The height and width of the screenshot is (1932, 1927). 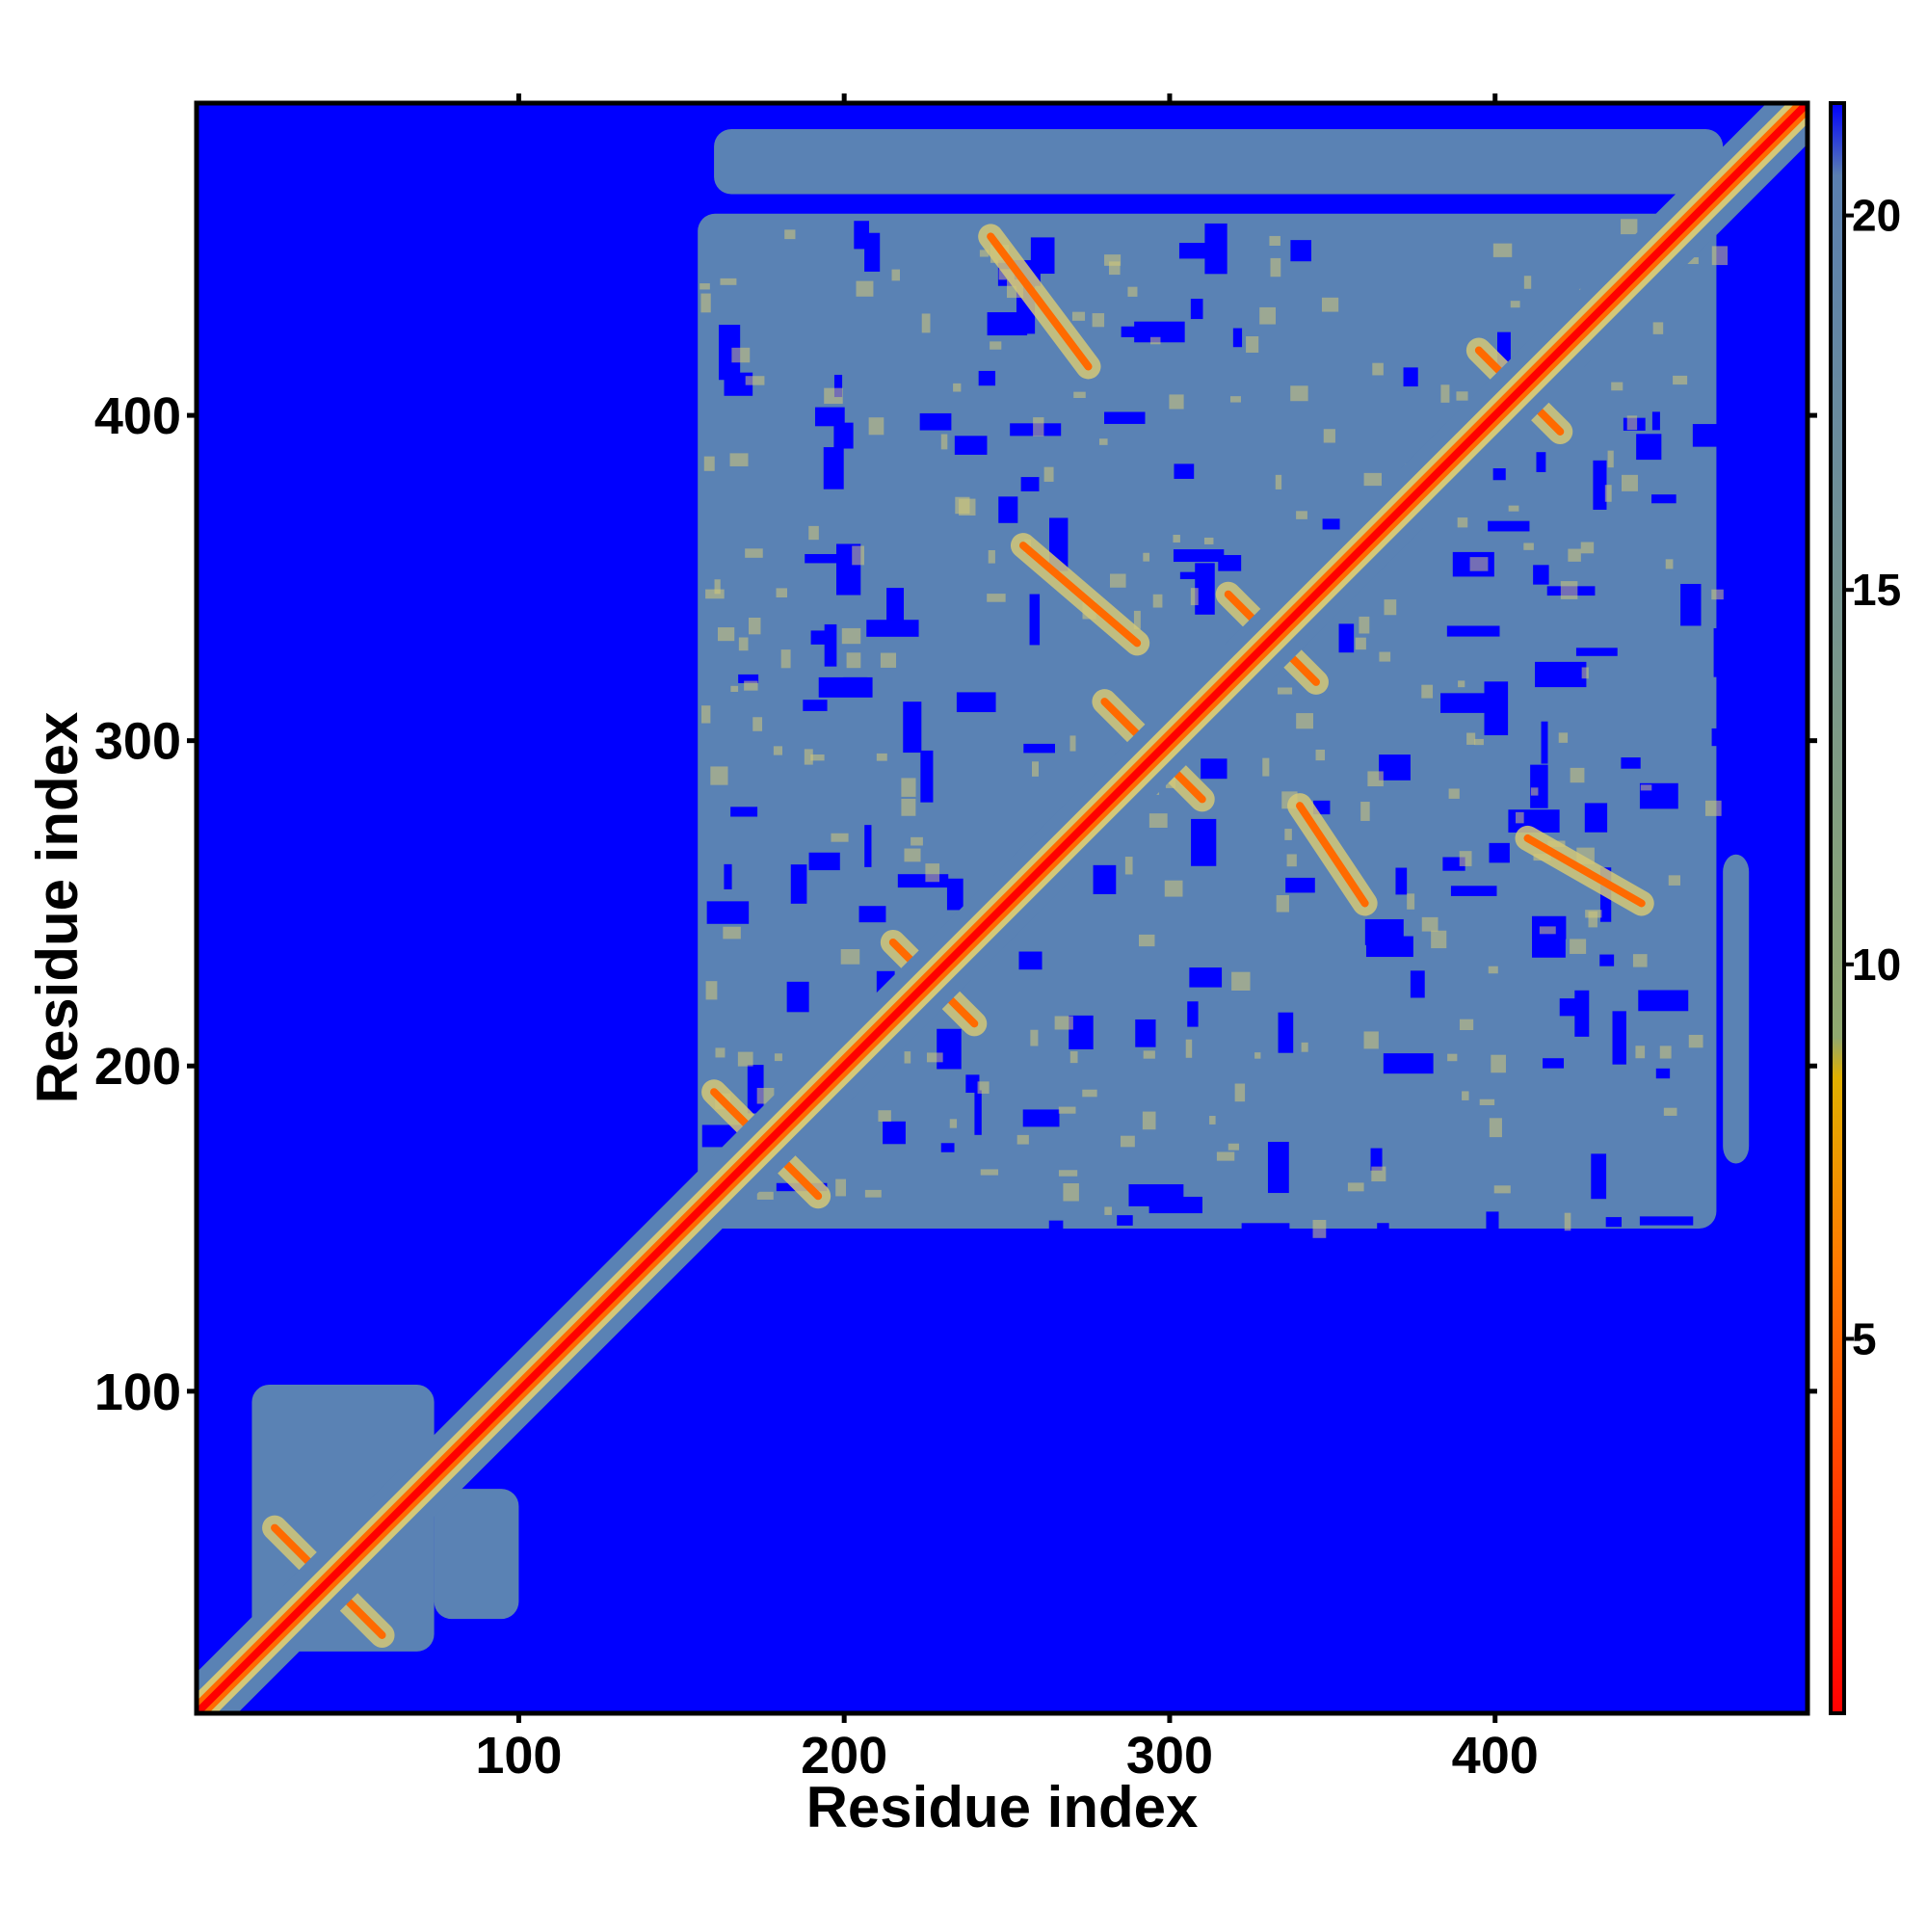 What do you see at coordinates (1495, 1756) in the screenshot?
I see `x-tick-label: 400` at bounding box center [1495, 1756].